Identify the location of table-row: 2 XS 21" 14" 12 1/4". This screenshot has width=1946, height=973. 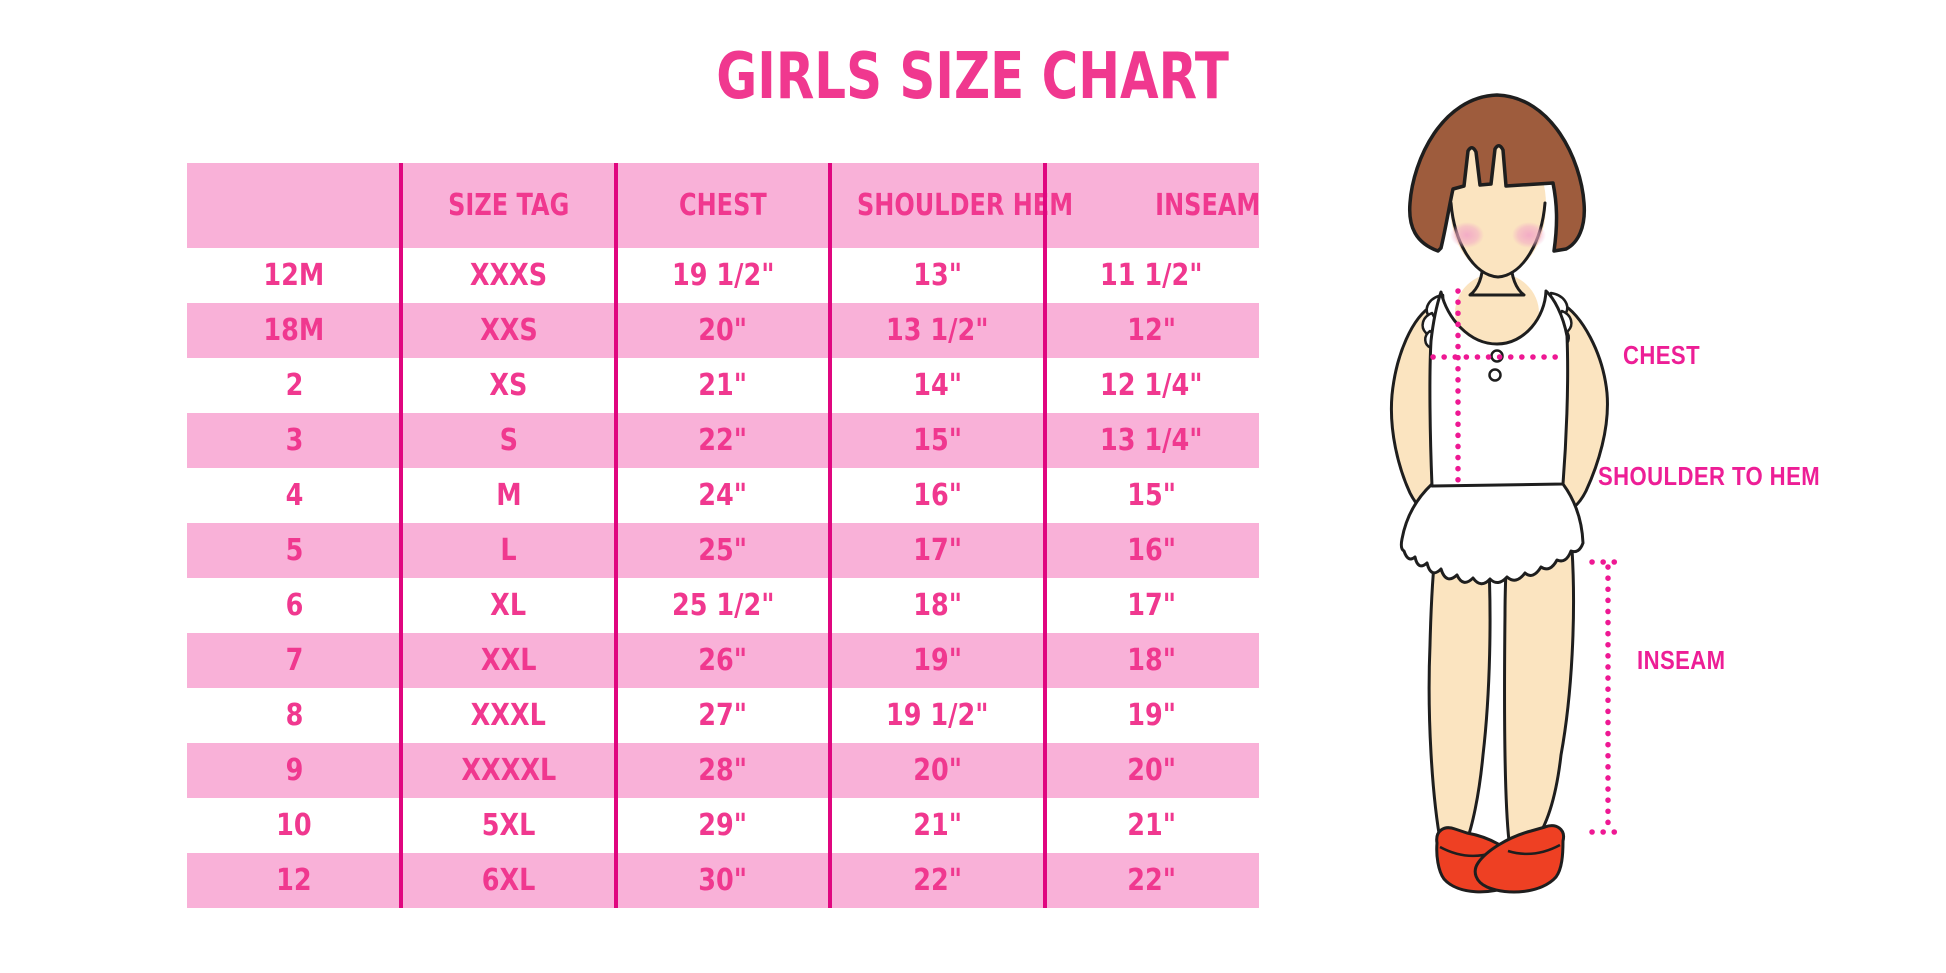
(723, 385).